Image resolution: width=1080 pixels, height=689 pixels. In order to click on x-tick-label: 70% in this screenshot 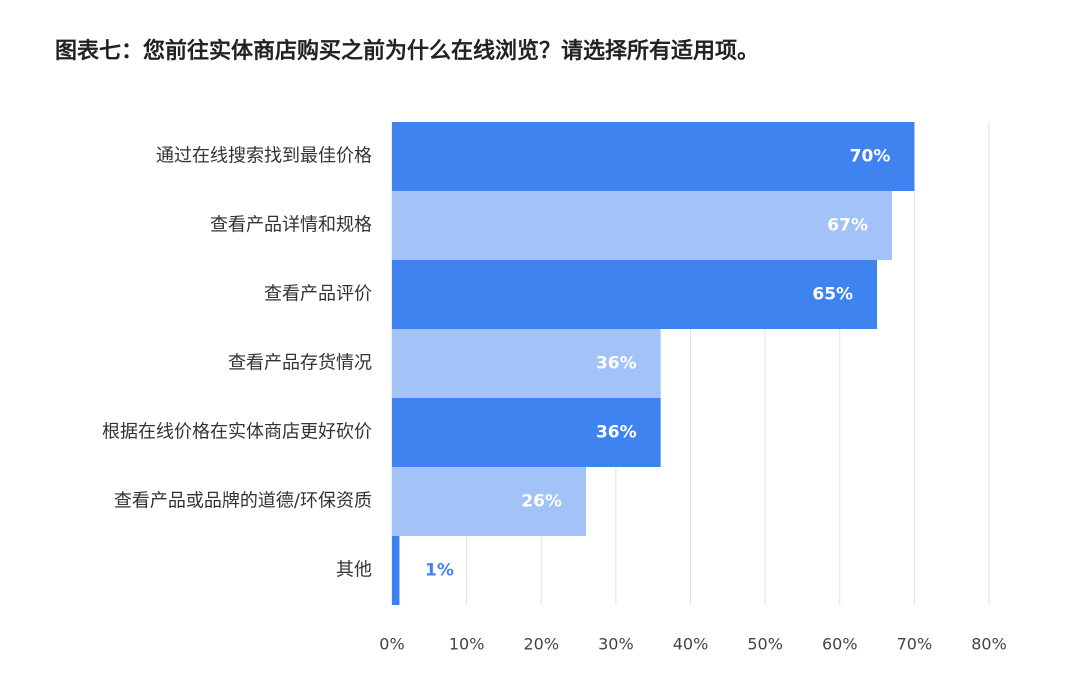, I will do `click(915, 644)`.